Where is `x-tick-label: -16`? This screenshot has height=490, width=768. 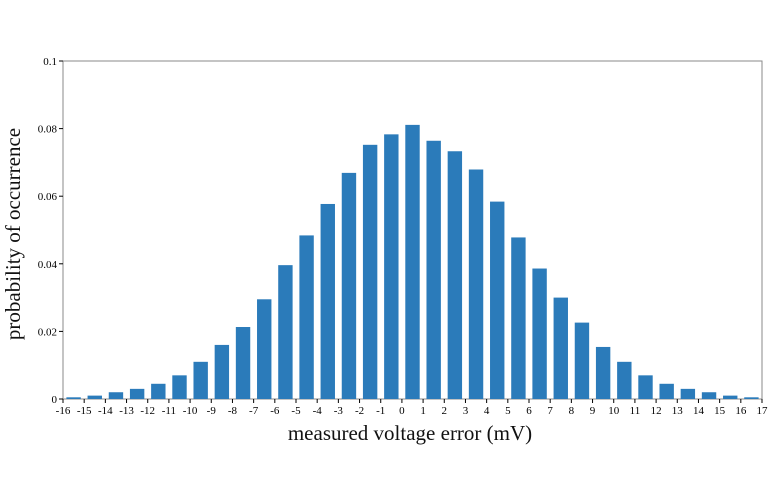
x-tick-label: -16 is located at coordinates (63, 411).